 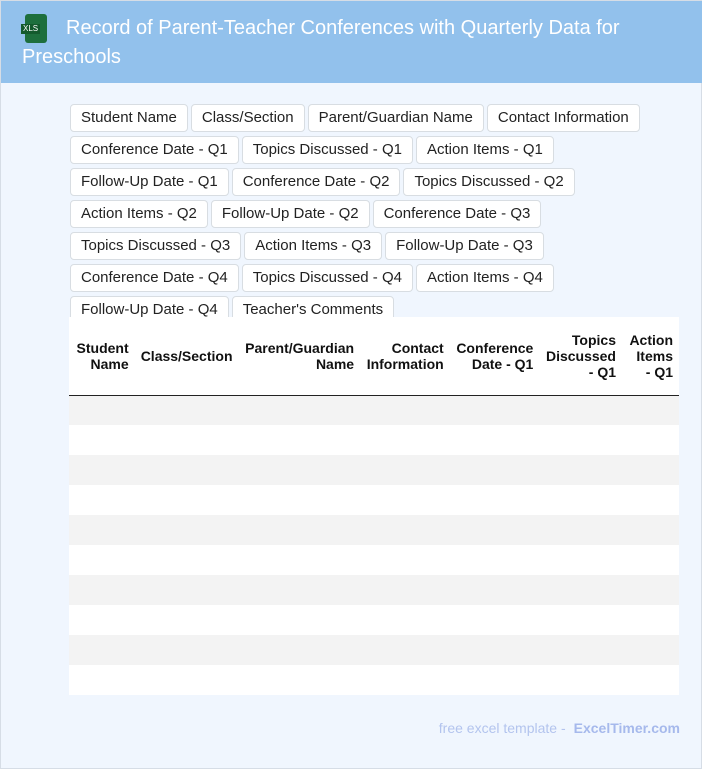 What do you see at coordinates (299, 356) in the screenshot?
I see `column-header: Parent/Guardian Name` at bounding box center [299, 356].